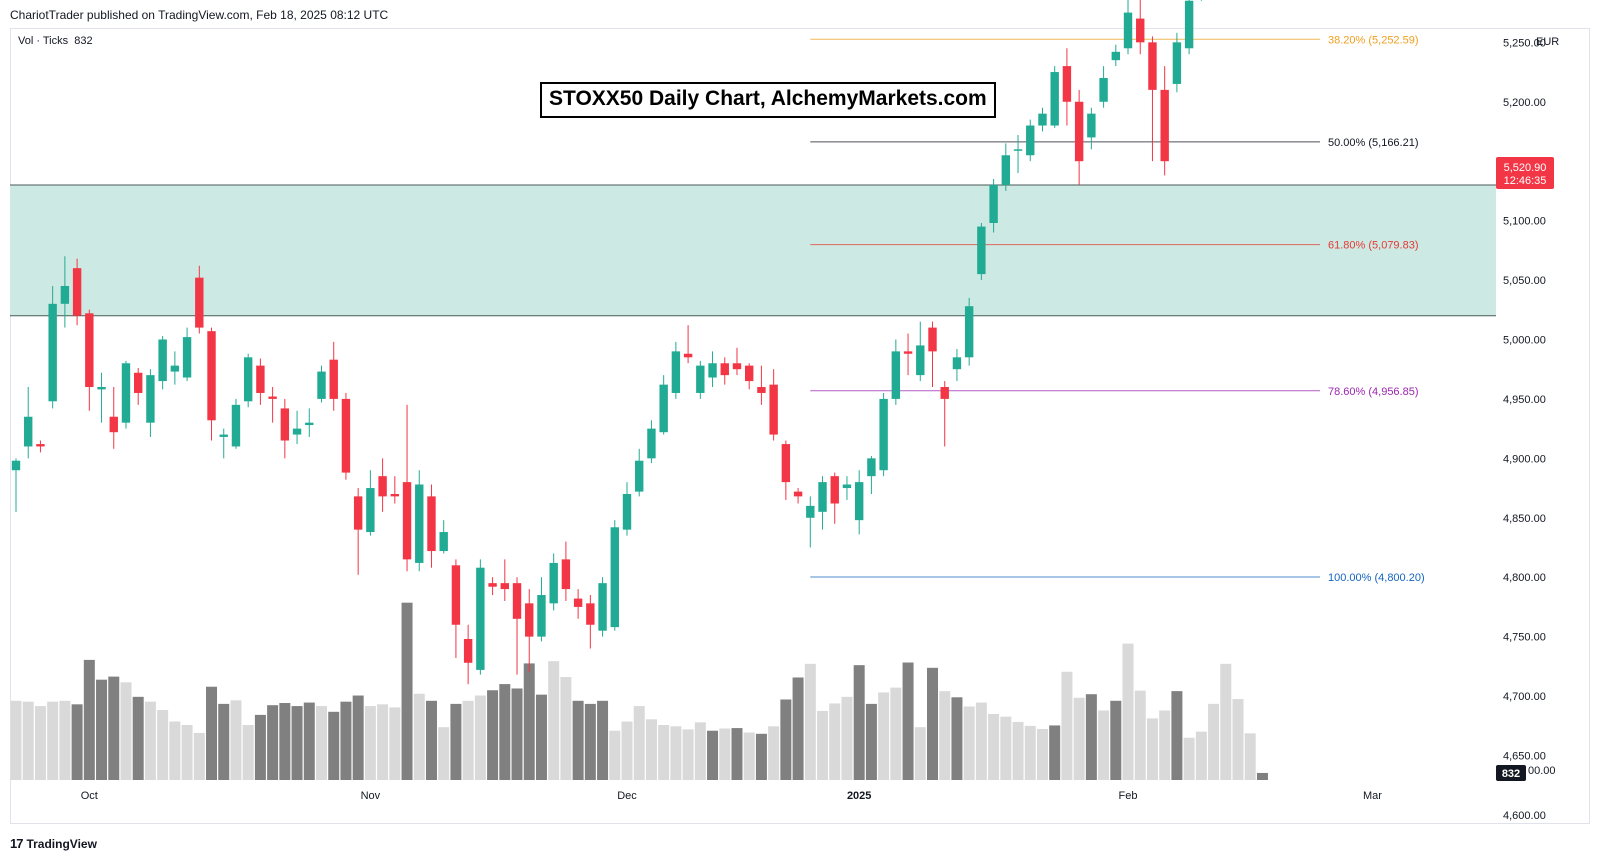 This screenshot has height=859, width=1600. Describe the element at coordinates (61, 843) in the screenshot. I see `tradingview-brand: TradingView` at that location.